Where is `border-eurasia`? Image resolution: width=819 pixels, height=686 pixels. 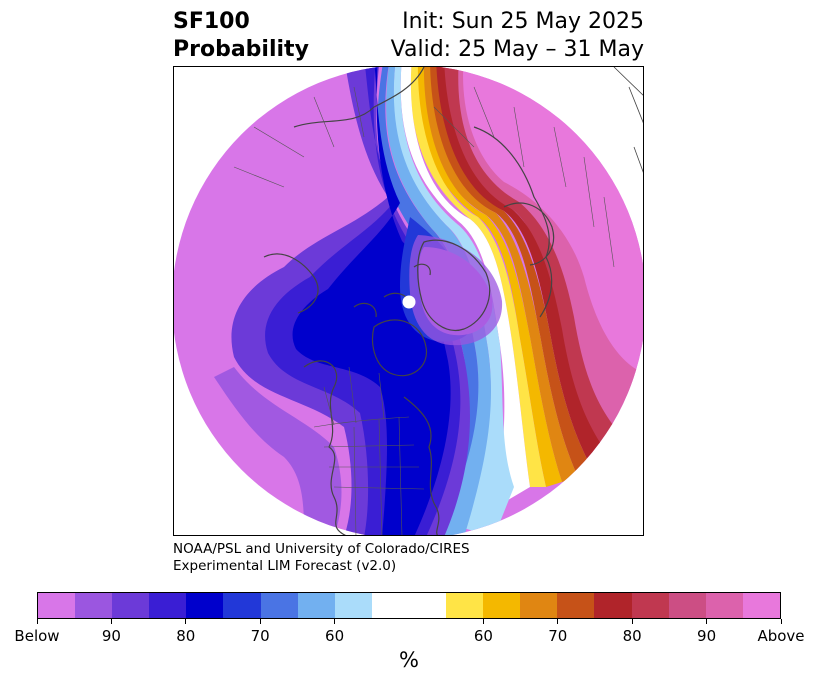 border-eurasia is located at coordinates (524, 177).